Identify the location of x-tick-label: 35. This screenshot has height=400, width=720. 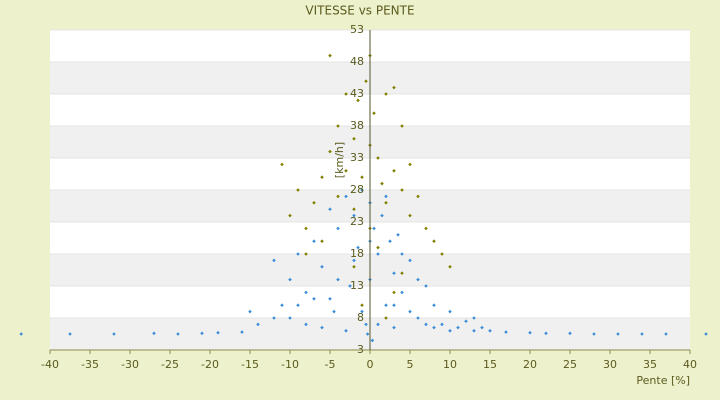
(650, 364).